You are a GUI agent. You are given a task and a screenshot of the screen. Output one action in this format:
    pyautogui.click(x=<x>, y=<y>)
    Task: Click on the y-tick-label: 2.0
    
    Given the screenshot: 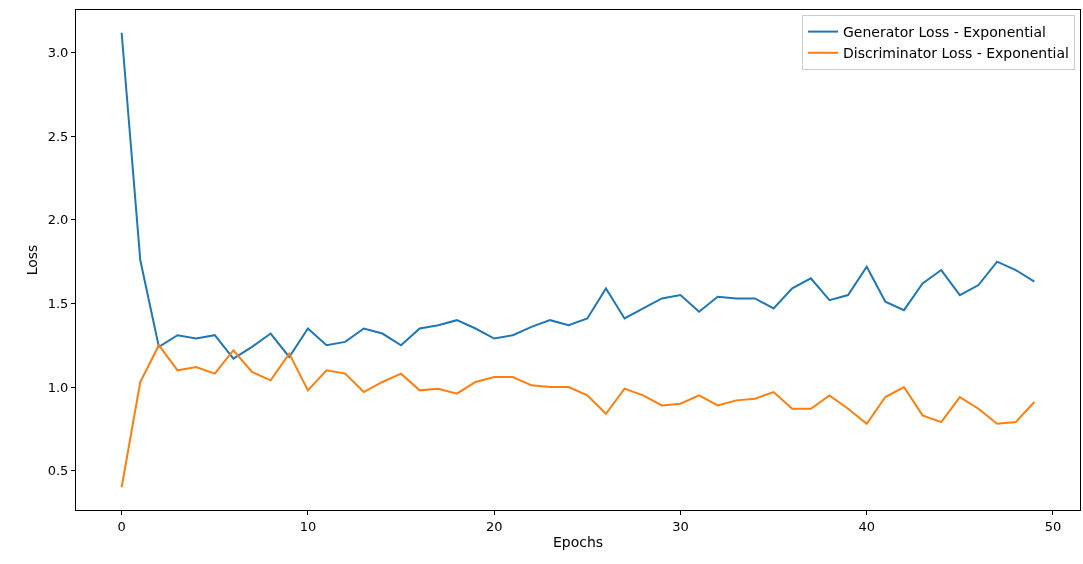 What is the action you would take?
    pyautogui.click(x=58, y=220)
    